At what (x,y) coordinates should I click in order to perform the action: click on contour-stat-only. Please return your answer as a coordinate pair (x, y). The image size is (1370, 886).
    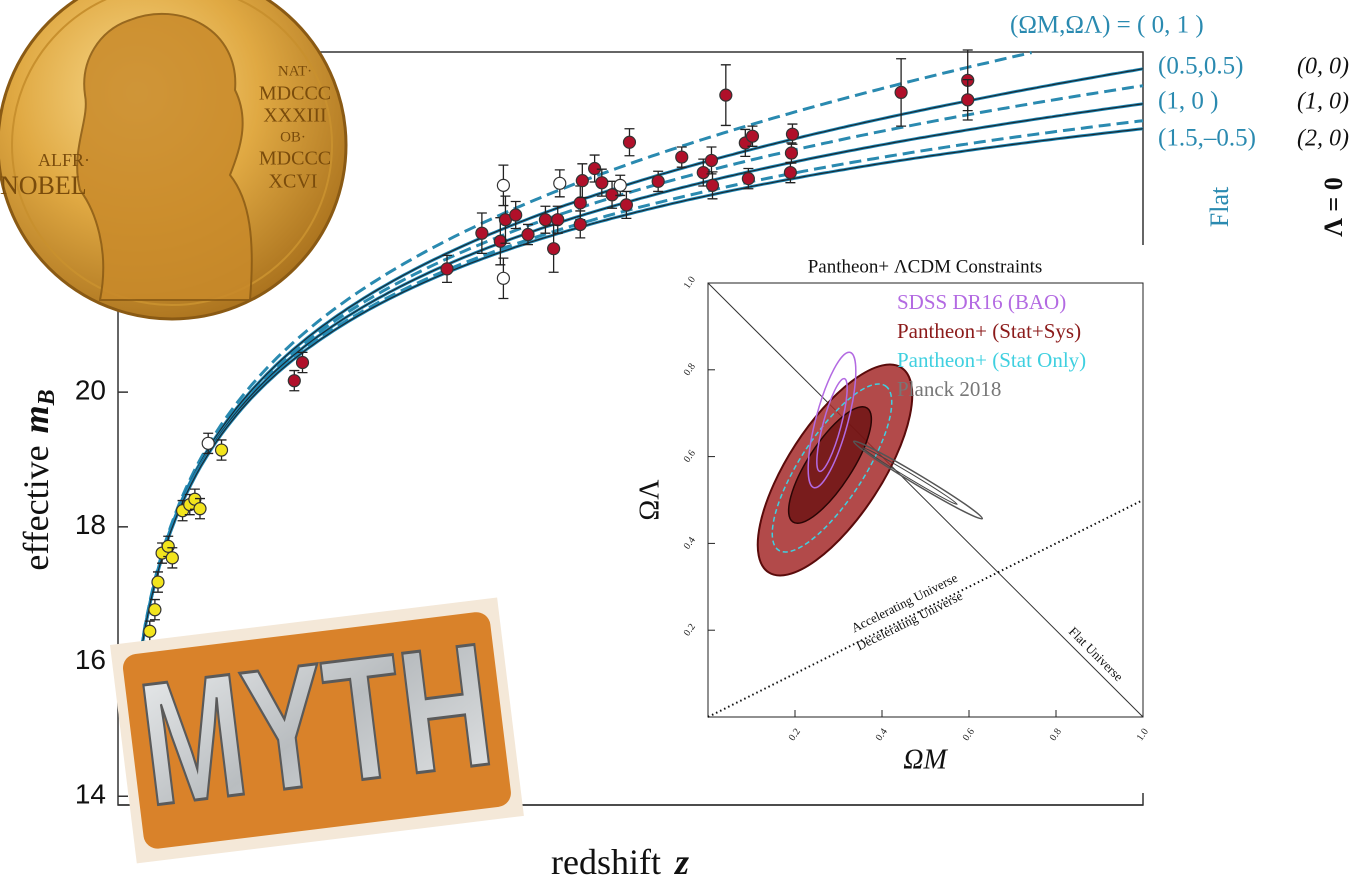
    Looking at the image, I should click on (832, 468).